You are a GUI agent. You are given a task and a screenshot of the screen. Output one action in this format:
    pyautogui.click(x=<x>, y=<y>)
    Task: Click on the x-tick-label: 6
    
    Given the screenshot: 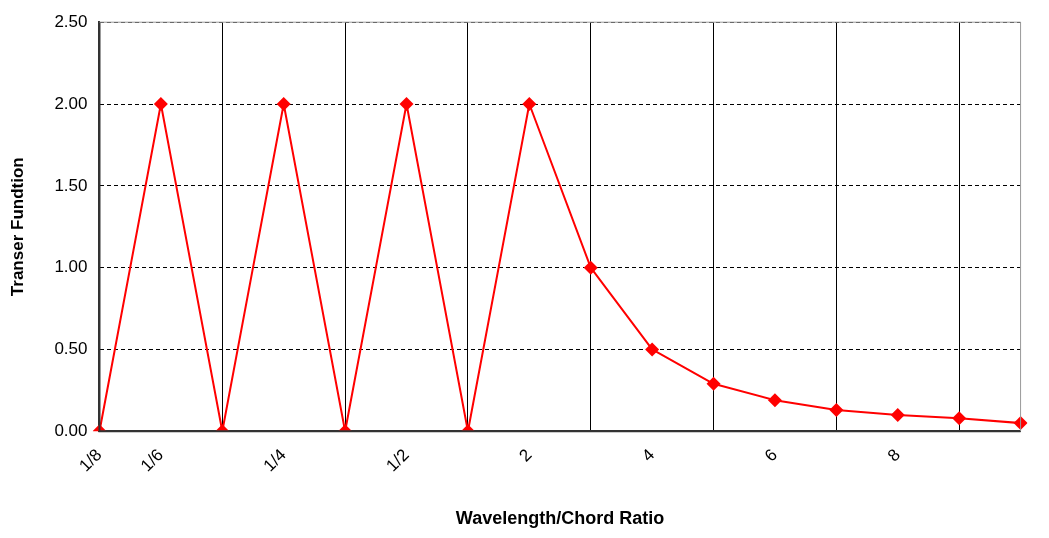 What is the action you would take?
    pyautogui.click(x=771, y=455)
    